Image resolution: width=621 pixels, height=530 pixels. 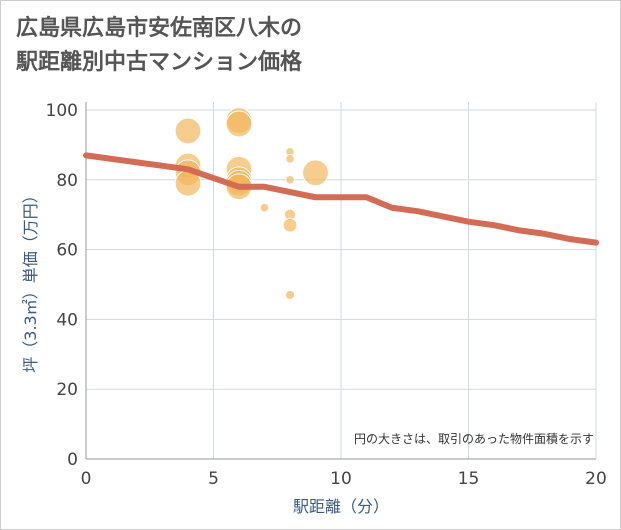 I want to click on x-tick-label: 10, so click(x=341, y=479).